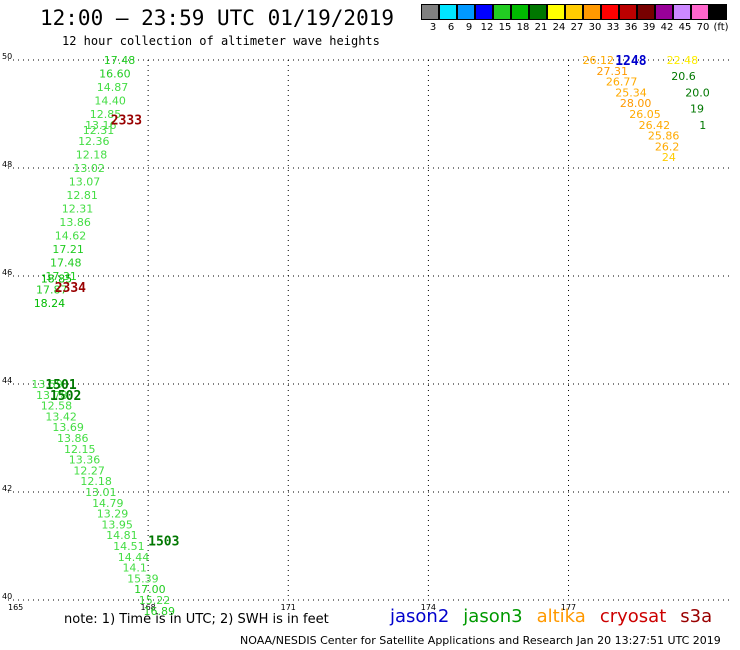 Image resolution: width=740 pixels, height=650 pixels. What do you see at coordinates (669, 157) in the screenshot?
I see `swh-value-label: 24` at bounding box center [669, 157].